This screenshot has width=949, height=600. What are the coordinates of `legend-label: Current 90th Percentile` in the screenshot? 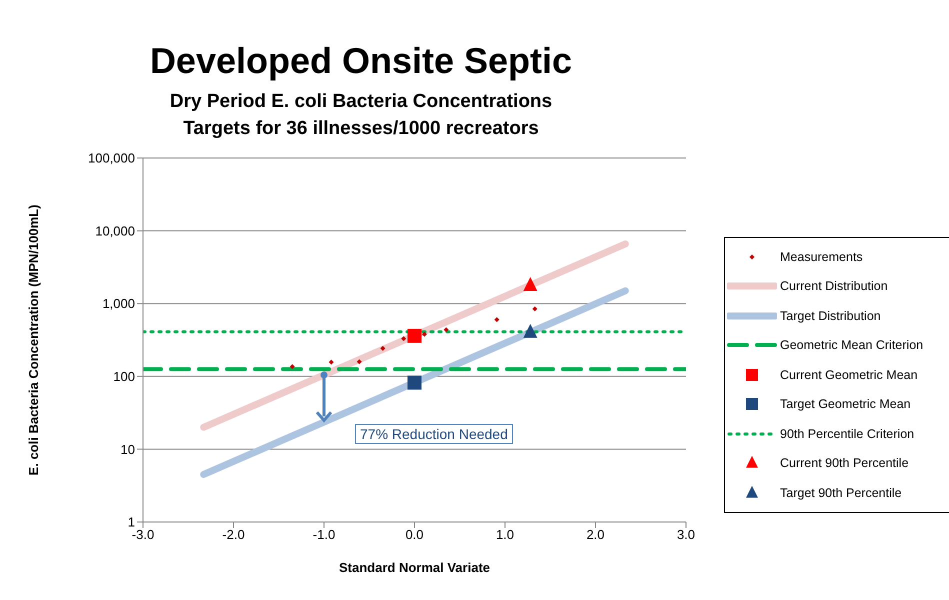 It's located at (844, 463).